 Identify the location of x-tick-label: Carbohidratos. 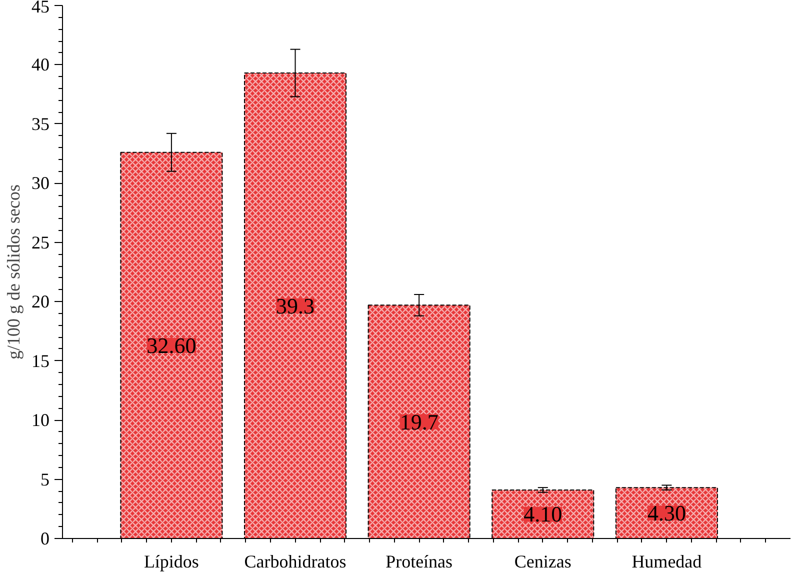
(295, 562).